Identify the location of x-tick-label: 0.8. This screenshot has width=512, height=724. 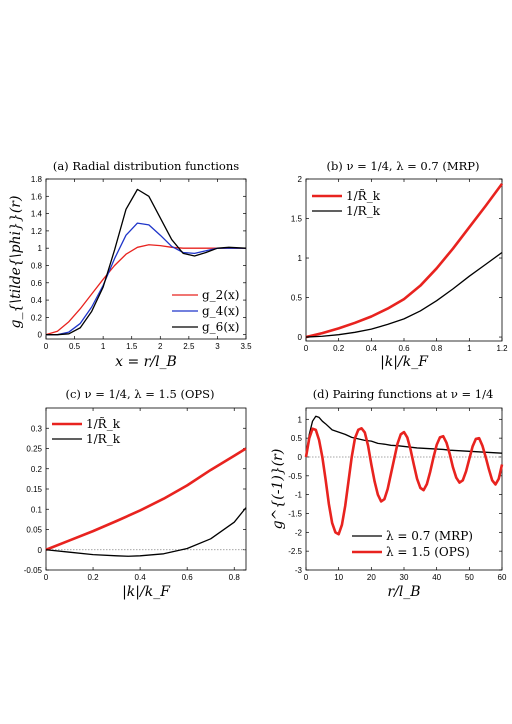
(437, 348).